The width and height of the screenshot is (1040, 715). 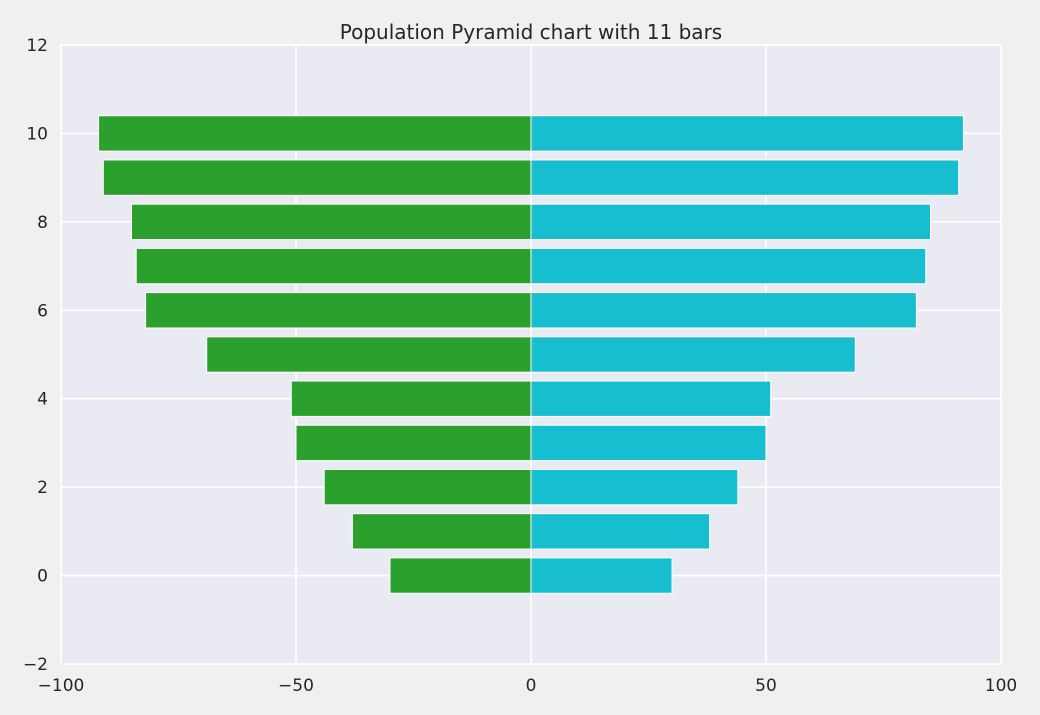 I want to click on y-tick-label: 8, so click(x=42, y=223).